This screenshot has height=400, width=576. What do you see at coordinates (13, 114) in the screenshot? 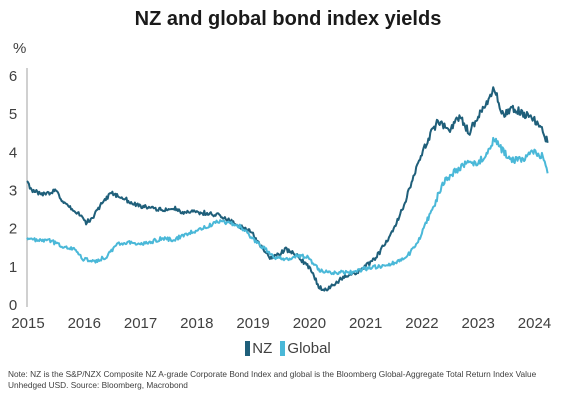
I see `y-tick-label: 5` at bounding box center [13, 114].